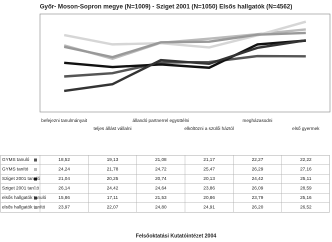  What do you see at coordinates (306, 188) in the screenshot?
I see `table-value: 28,59` at bounding box center [306, 188].